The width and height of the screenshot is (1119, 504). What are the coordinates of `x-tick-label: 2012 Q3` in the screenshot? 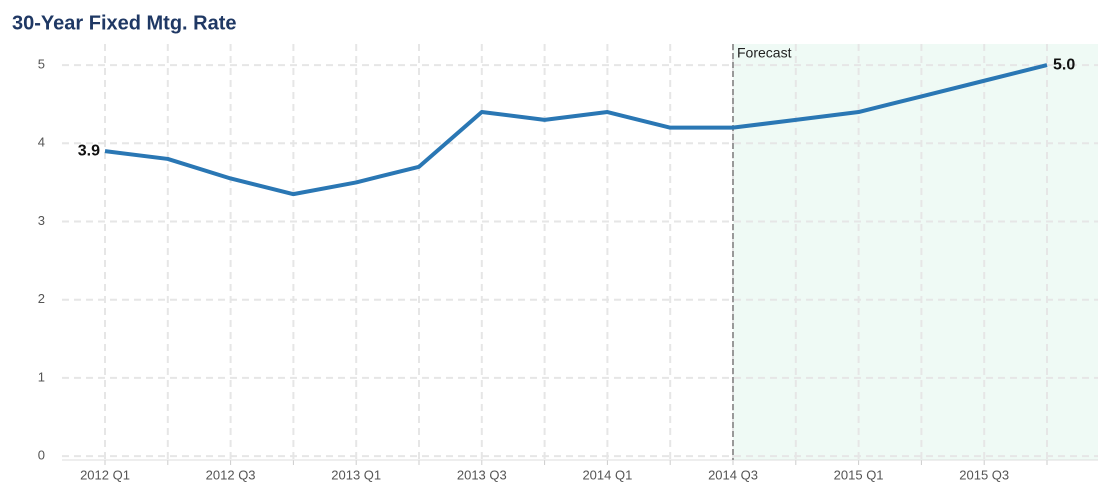 It's located at (231, 474).